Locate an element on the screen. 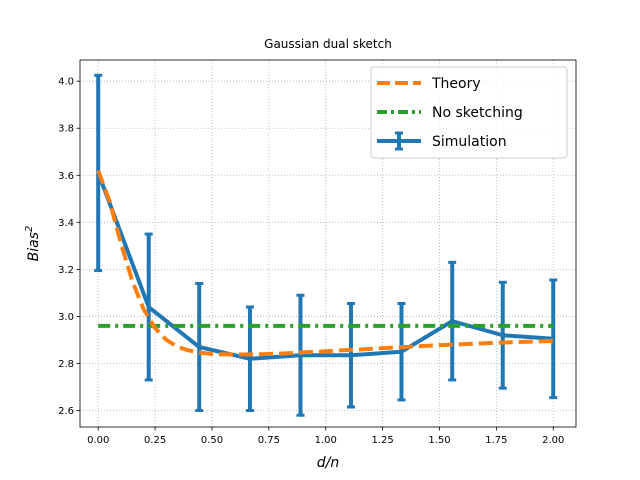 This screenshot has width=640, height=480. legend-box is located at coordinates (469, 112).